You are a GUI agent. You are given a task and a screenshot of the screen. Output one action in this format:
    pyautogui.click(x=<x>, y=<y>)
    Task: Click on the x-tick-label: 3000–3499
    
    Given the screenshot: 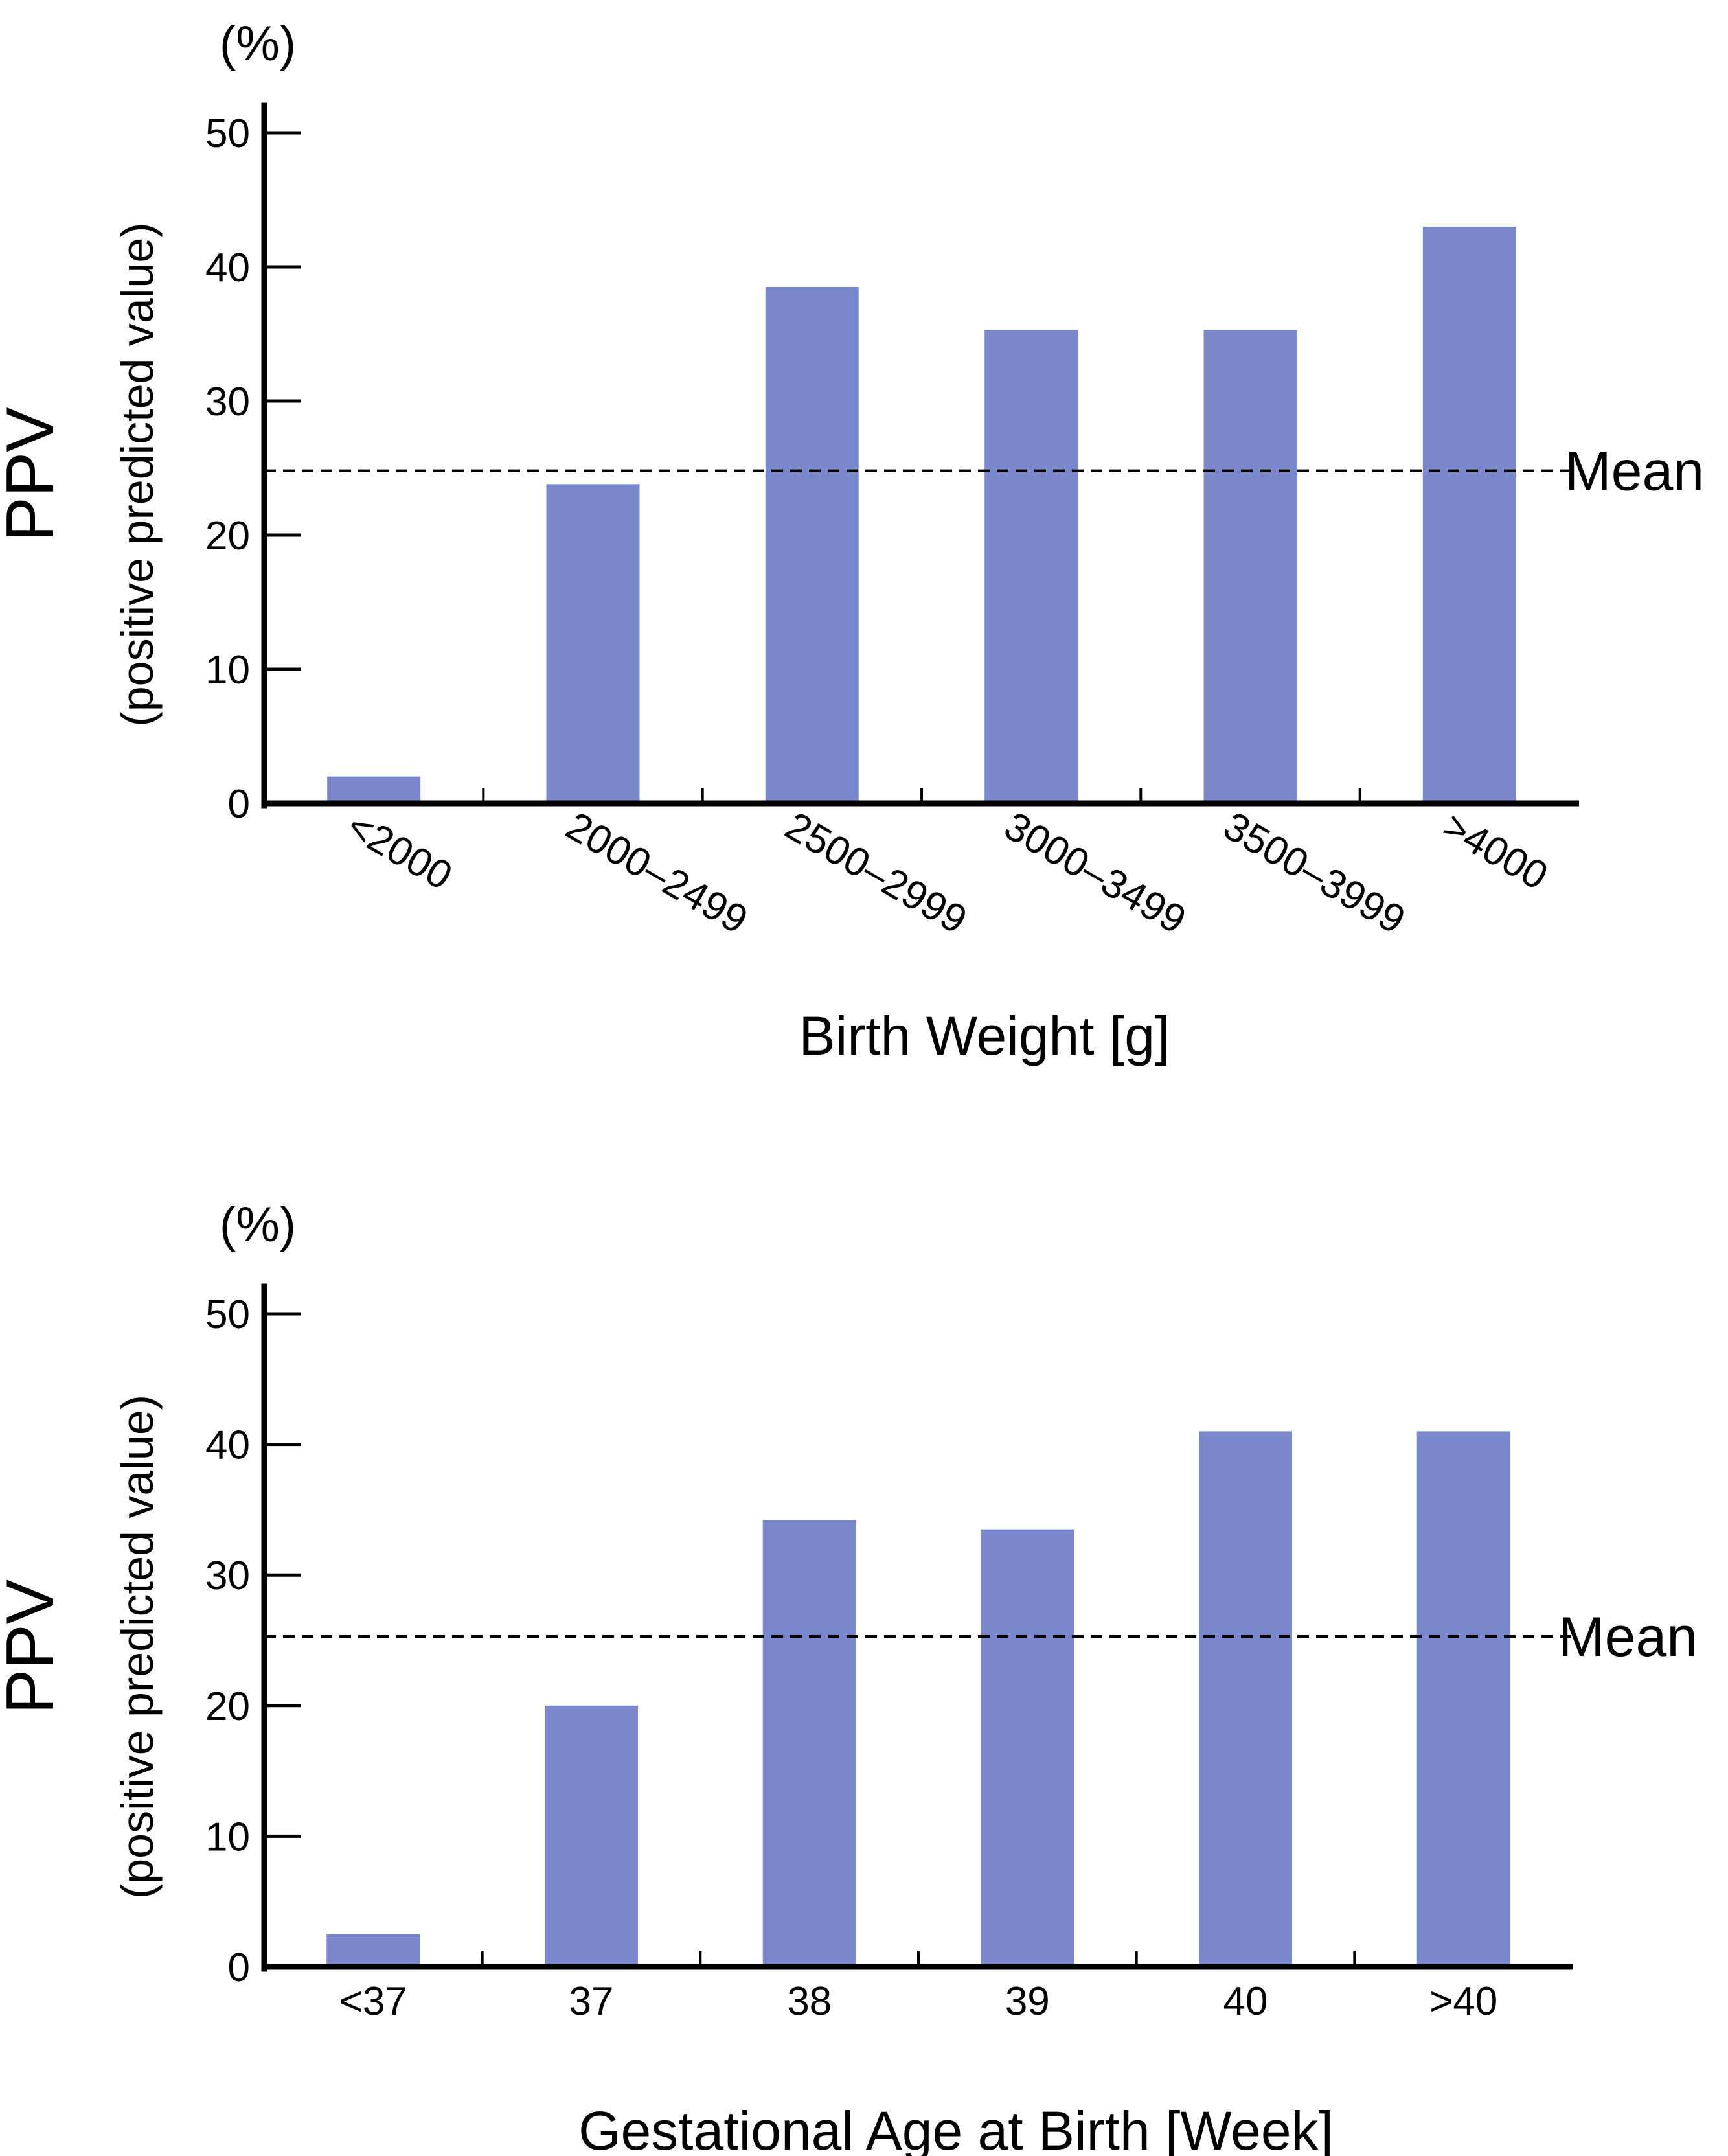 What is the action you would take?
    pyautogui.click(x=1095, y=873)
    